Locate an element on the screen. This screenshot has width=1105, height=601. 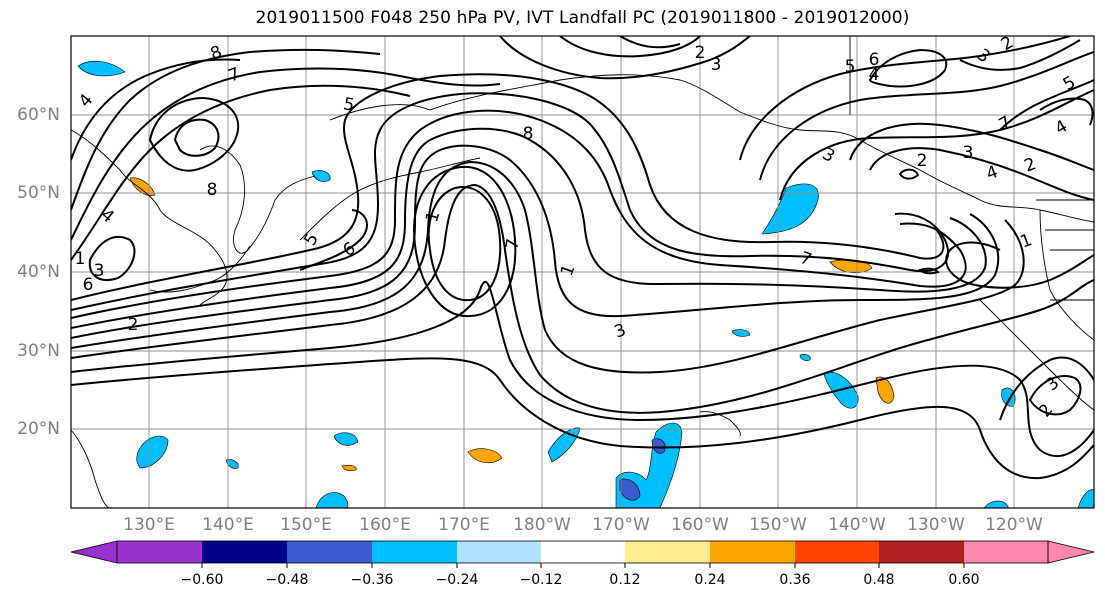
coast-asia is located at coordinates (149, 217).